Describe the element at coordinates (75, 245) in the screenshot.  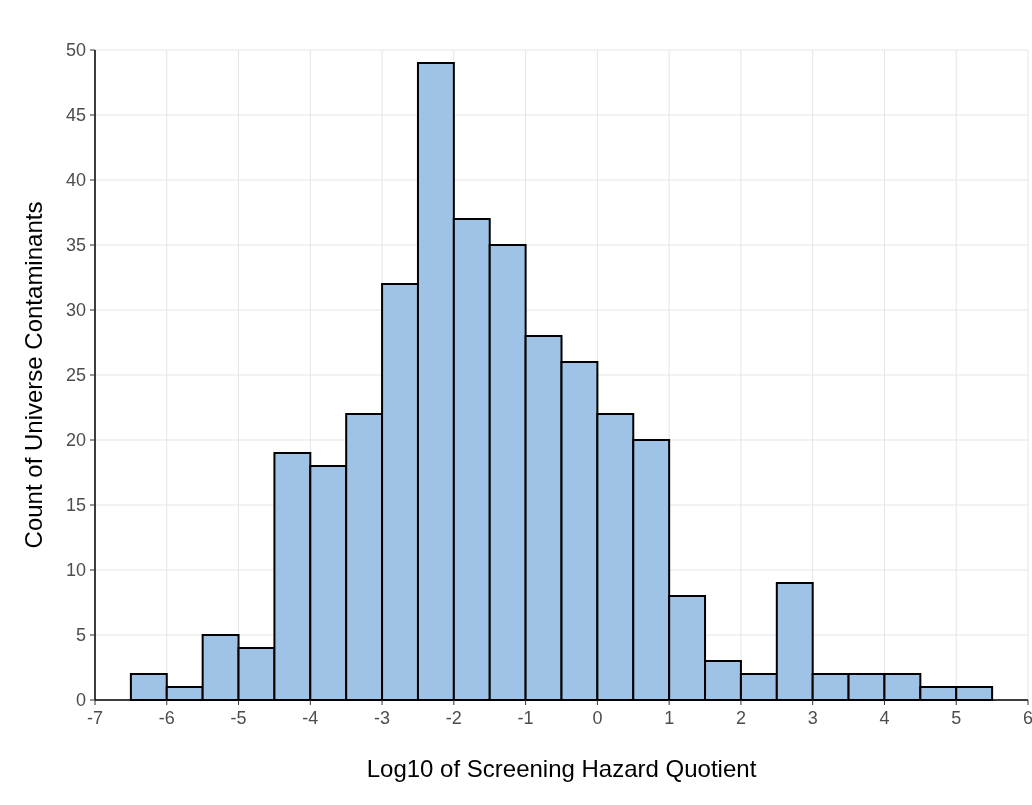
I see `y-tick-label: 35` at that location.